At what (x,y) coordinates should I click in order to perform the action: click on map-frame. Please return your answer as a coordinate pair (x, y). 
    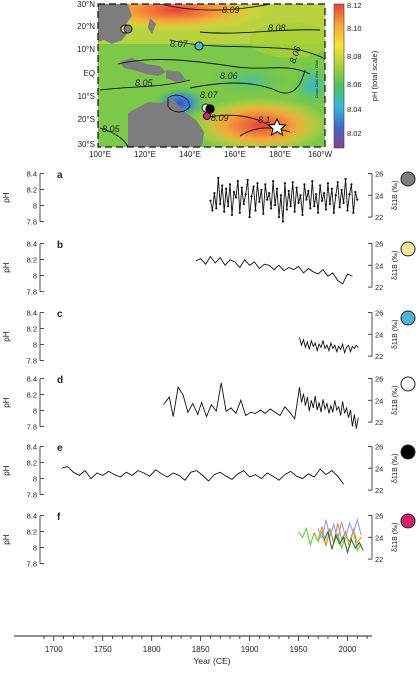
    Looking at the image, I should click on (211, 75).